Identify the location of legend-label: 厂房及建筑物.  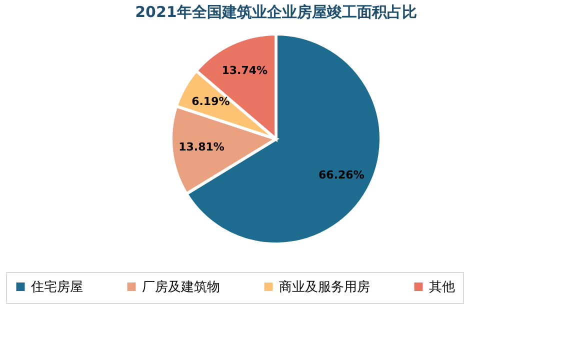
(181, 286).